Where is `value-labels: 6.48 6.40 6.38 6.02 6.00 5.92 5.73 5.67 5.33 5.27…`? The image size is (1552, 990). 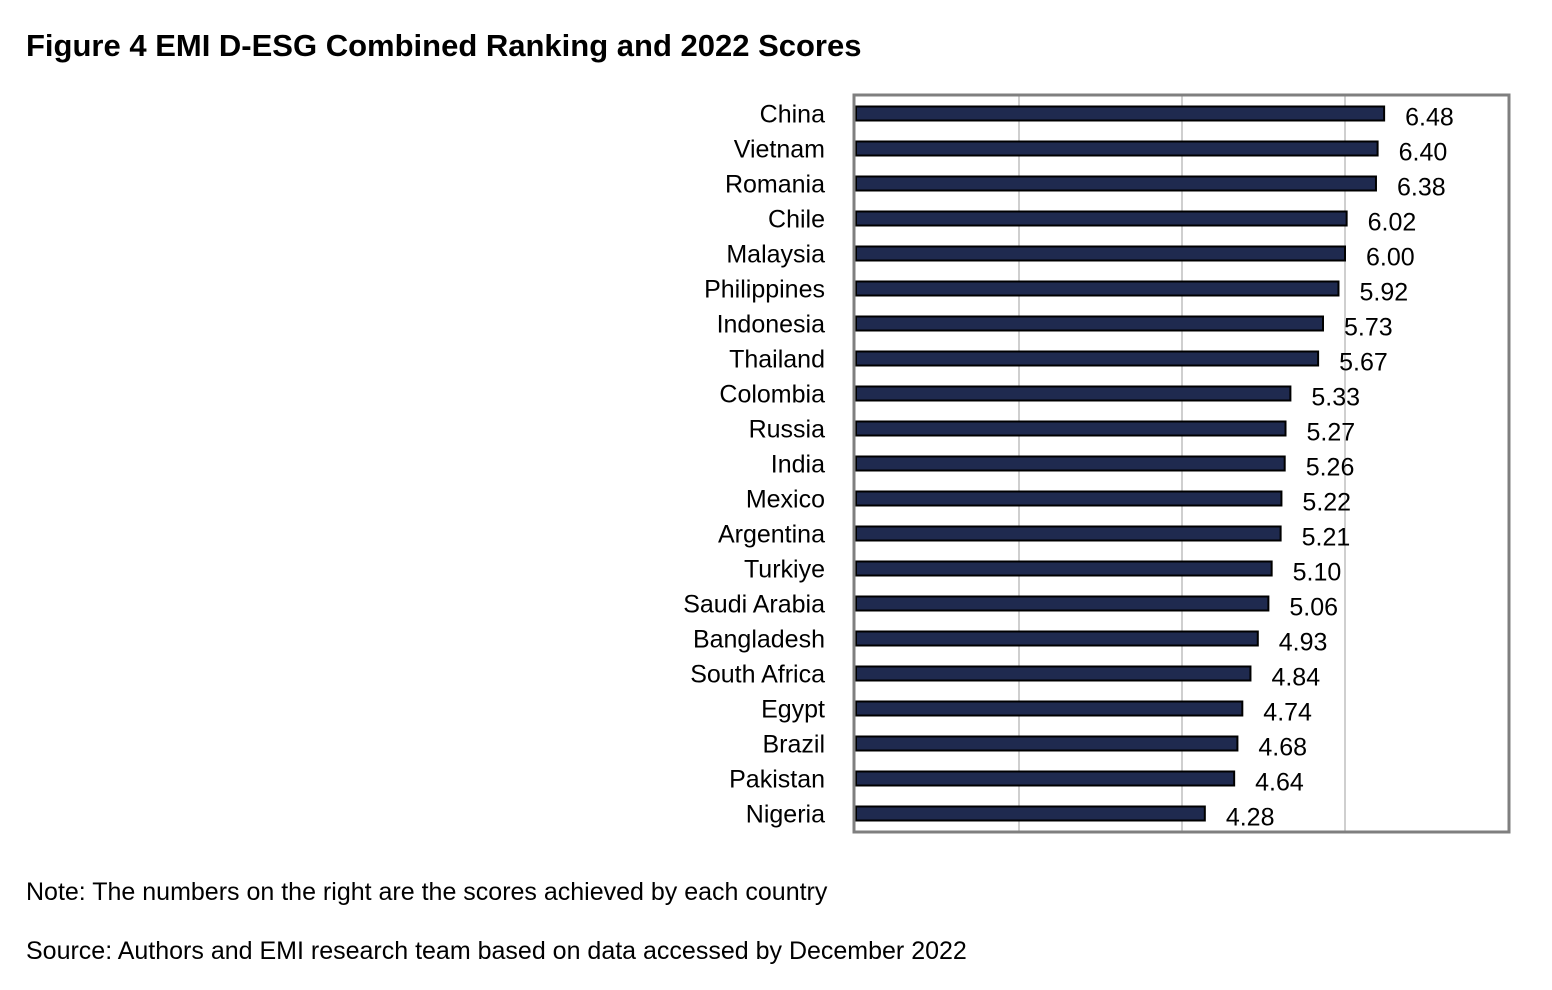
value-labels: 6.48 6.40 6.38 6.02 6.00 5.92 5.73 5.67 5.33 5.27… is located at coordinates (1340, 468).